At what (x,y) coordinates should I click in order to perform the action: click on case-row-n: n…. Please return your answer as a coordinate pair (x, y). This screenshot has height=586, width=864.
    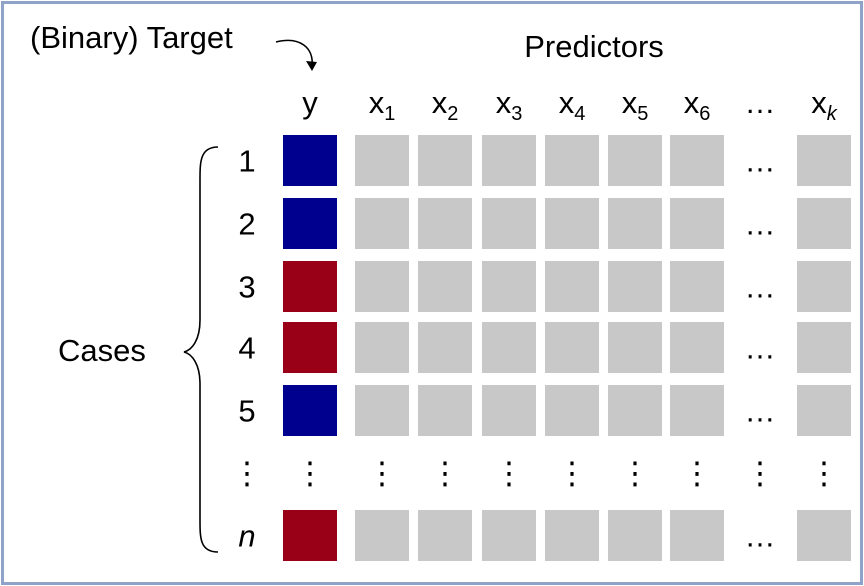
    Looking at the image, I should click on (544, 535).